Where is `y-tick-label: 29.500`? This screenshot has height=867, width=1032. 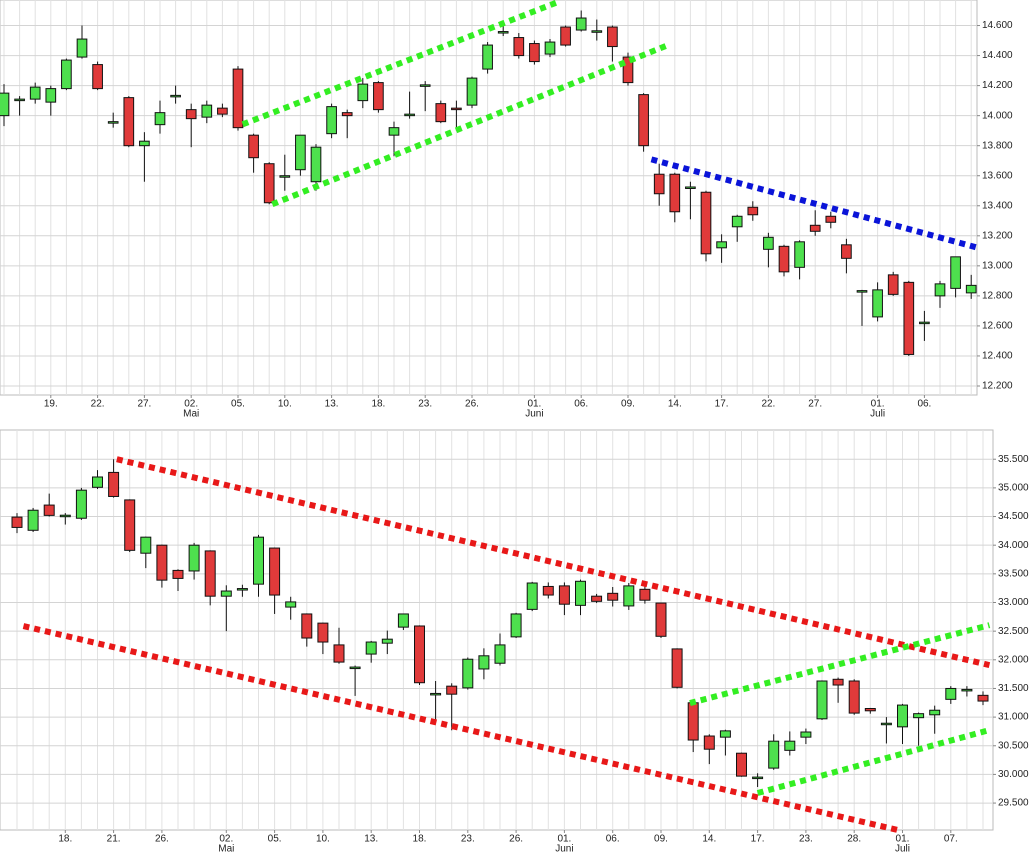
y-tick-label: 29.500 is located at coordinates (1013, 803).